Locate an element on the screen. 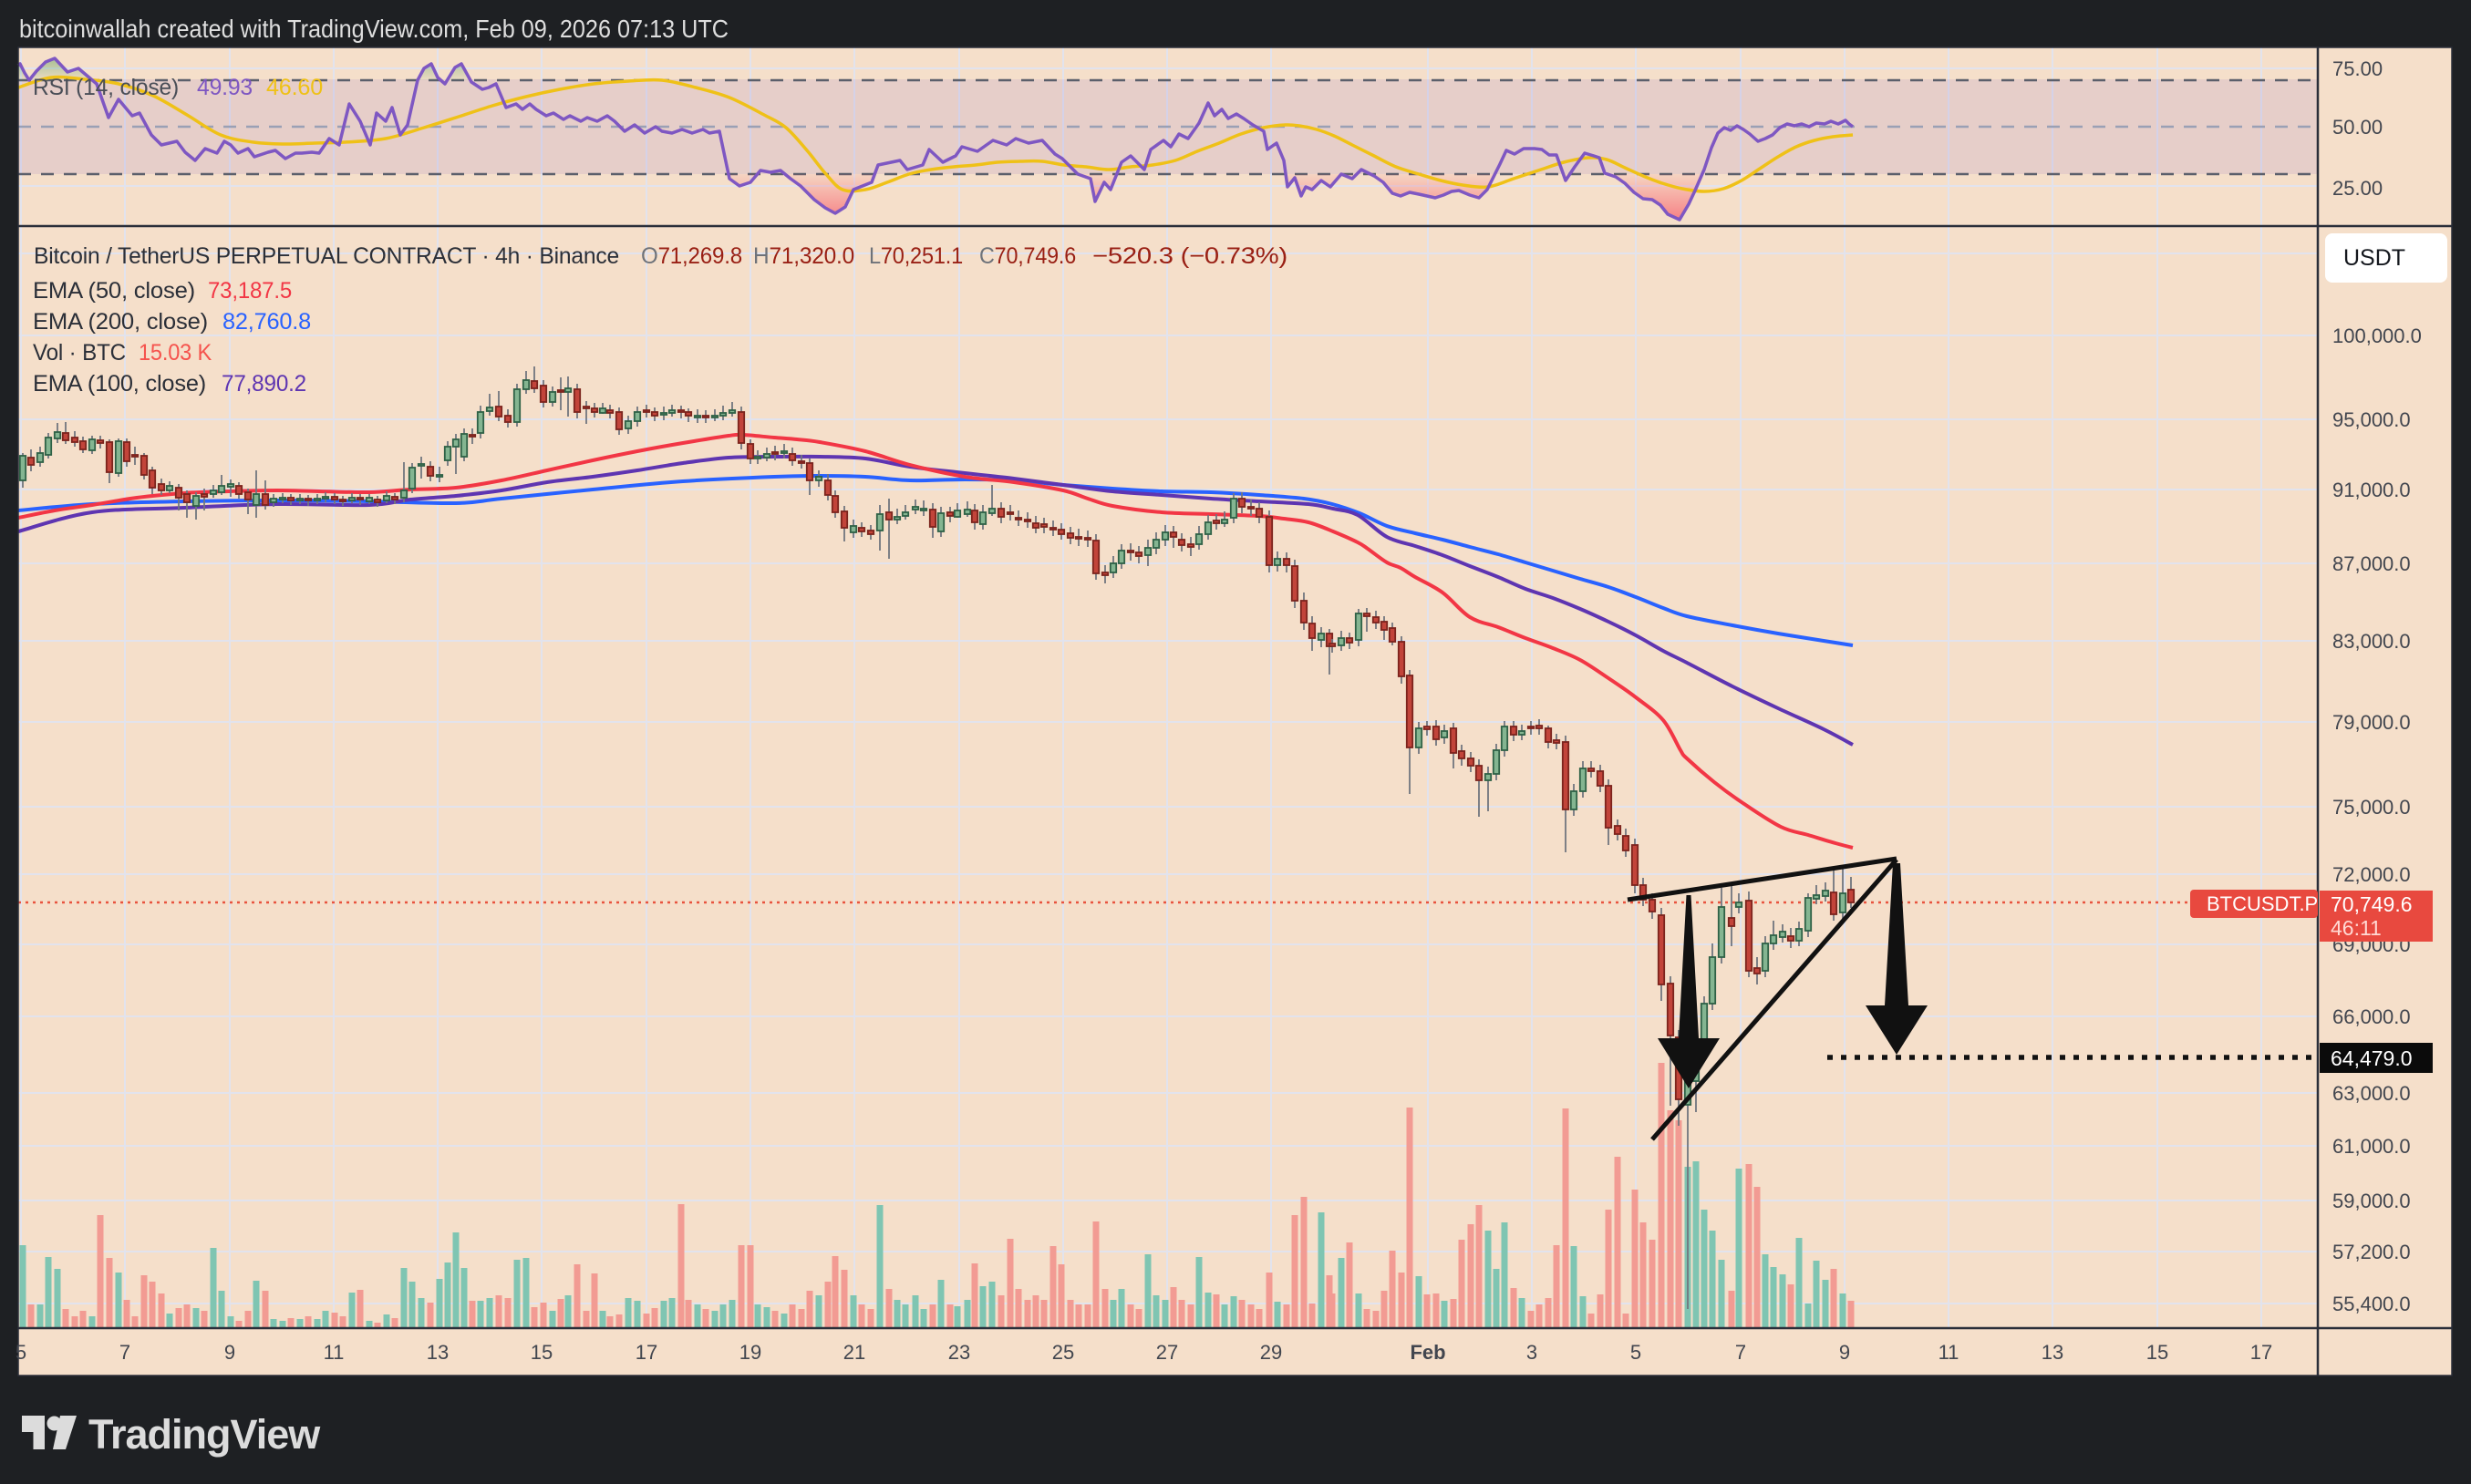  svg-text: USDT is located at coordinates (2374, 258).